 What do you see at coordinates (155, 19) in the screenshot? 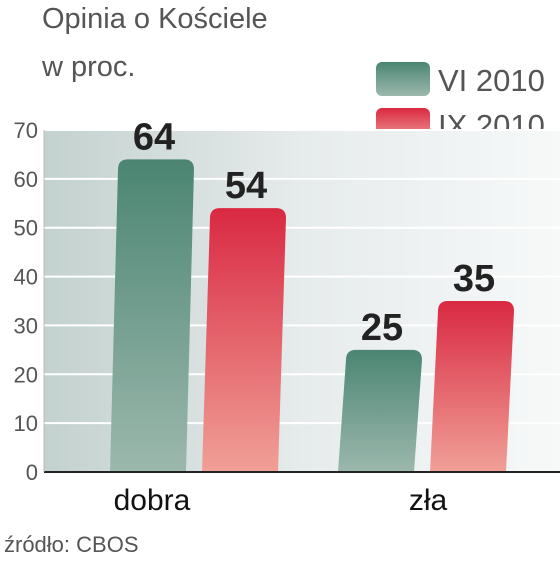
I see `chart-title: Opinia o Kościele` at bounding box center [155, 19].